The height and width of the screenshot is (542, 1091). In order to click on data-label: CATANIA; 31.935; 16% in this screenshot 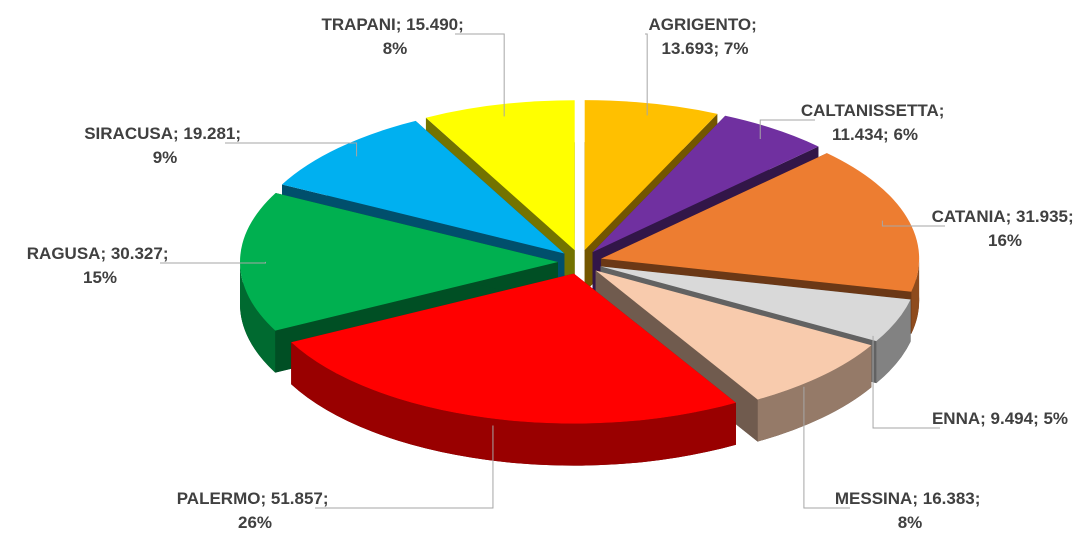, I will do `click(1005, 228)`.